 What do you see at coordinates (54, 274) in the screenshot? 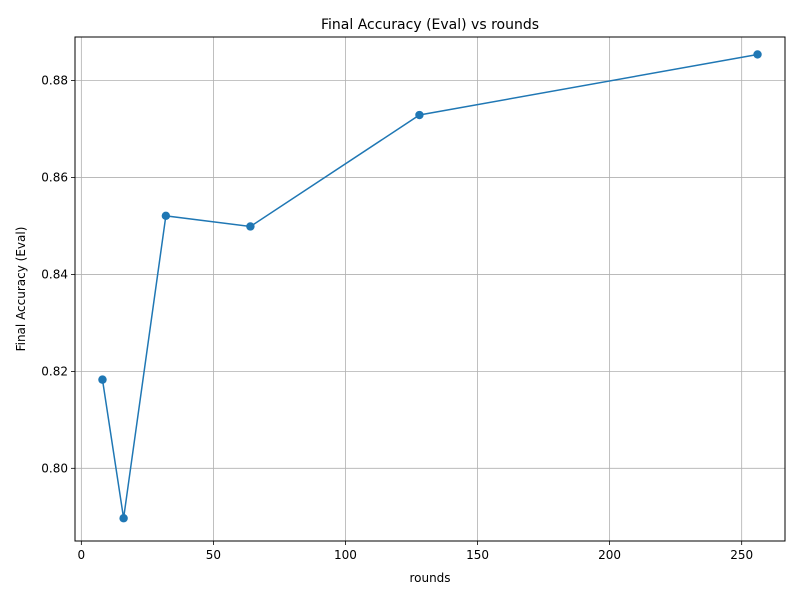
I see `y-tick-label: 0.84` at bounding box center [54, 274].